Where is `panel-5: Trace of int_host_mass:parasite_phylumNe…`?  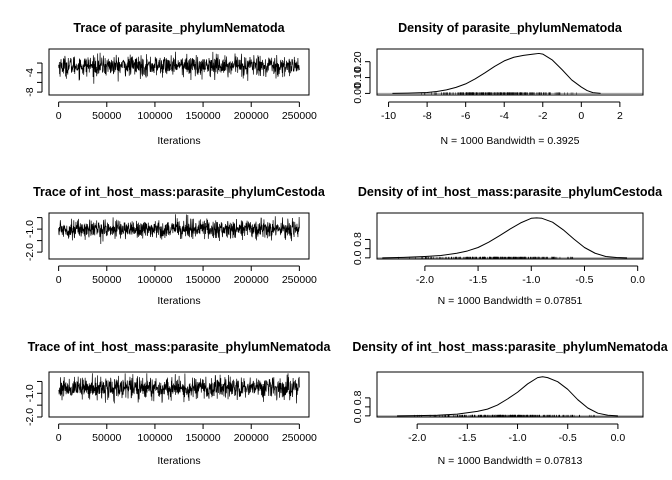
panel-5: Trace of int_host_mass:parasite_phylumNe… is located at coordinates (177, 403).